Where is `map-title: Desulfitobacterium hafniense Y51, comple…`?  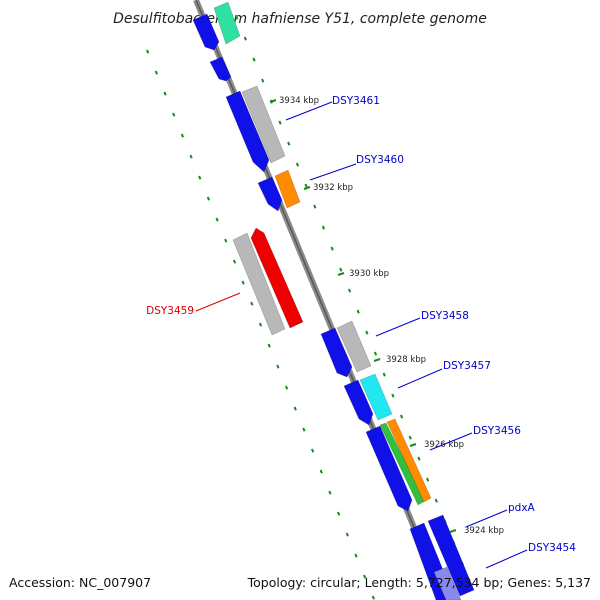 map-title: Desulfitobacterium hafniense Y51, comple… is located at coordinates (300, 19).